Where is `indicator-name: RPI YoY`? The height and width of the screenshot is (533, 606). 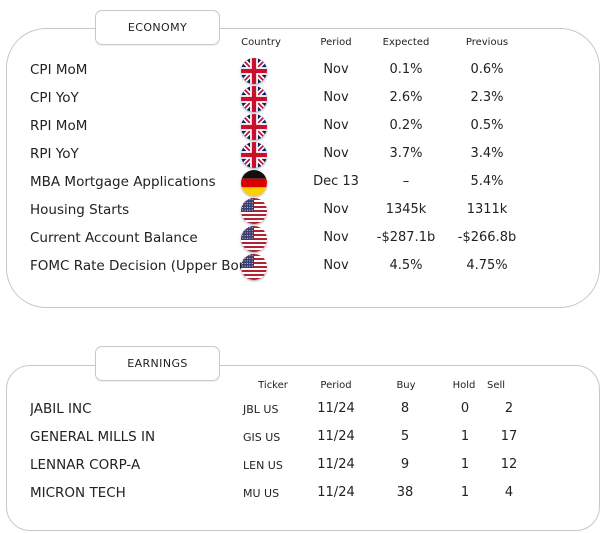 indicator-name: RPI YoY is located at coordinates (54, 154).